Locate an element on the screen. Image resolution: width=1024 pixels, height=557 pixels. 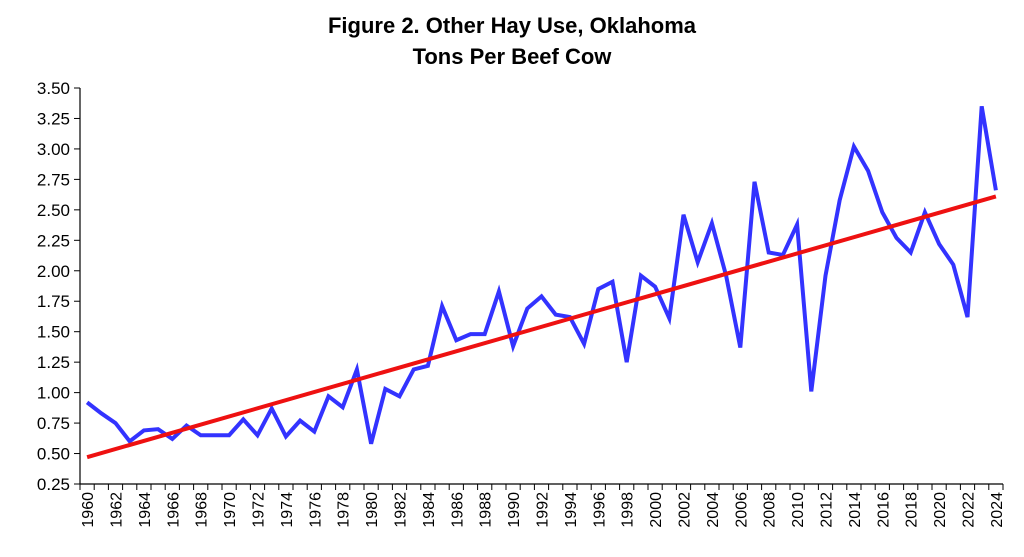
x-tick-label: 1990 is located at coordinates (514, 510).